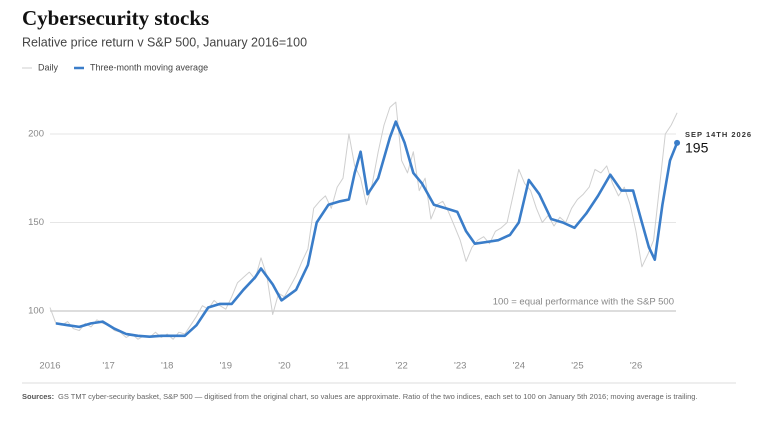 The height and width of the screenshot is (422, 770). Describe the element at coordinates (36, 311) in the screenshot. I see `y-tick-label: 100` at that location.